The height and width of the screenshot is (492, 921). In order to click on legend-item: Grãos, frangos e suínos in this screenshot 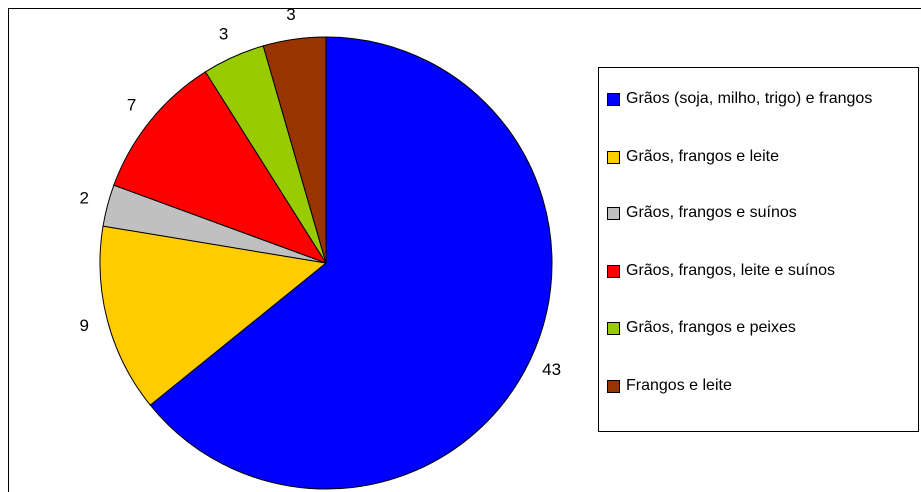, I will do `click(746, 213)`.